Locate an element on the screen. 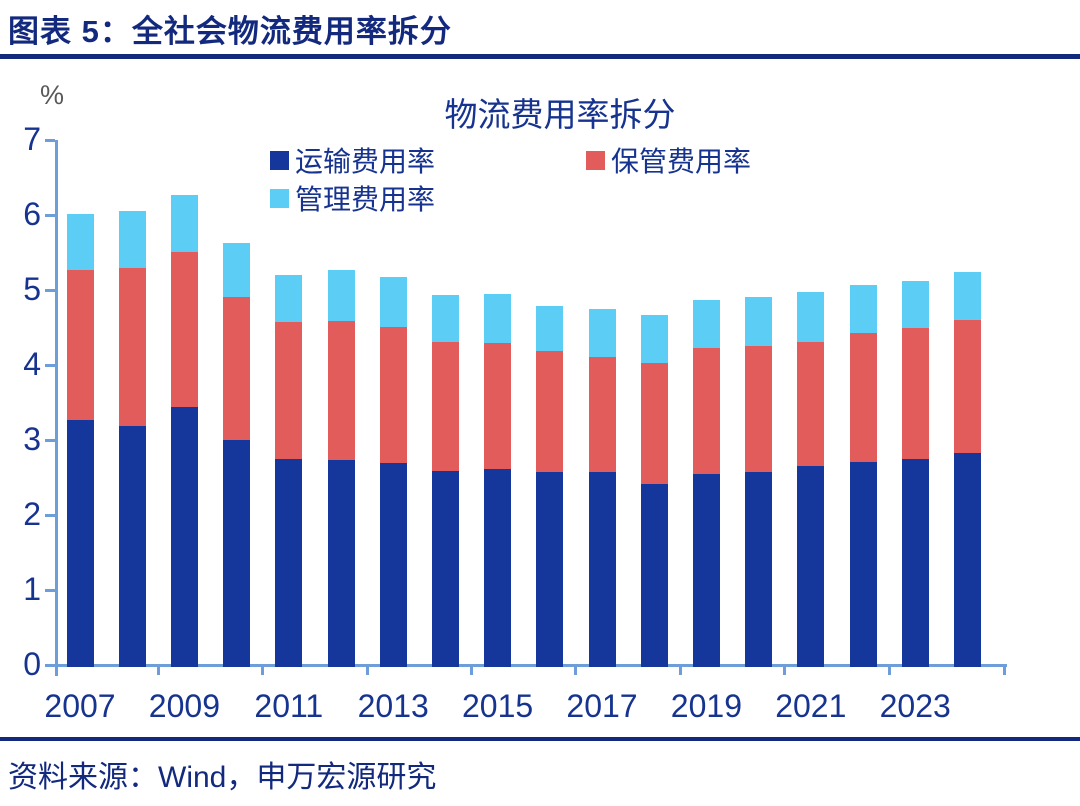 This screenshot has width=1080, height=806. legend-swatch-storage is located at coordinates (595, 160).